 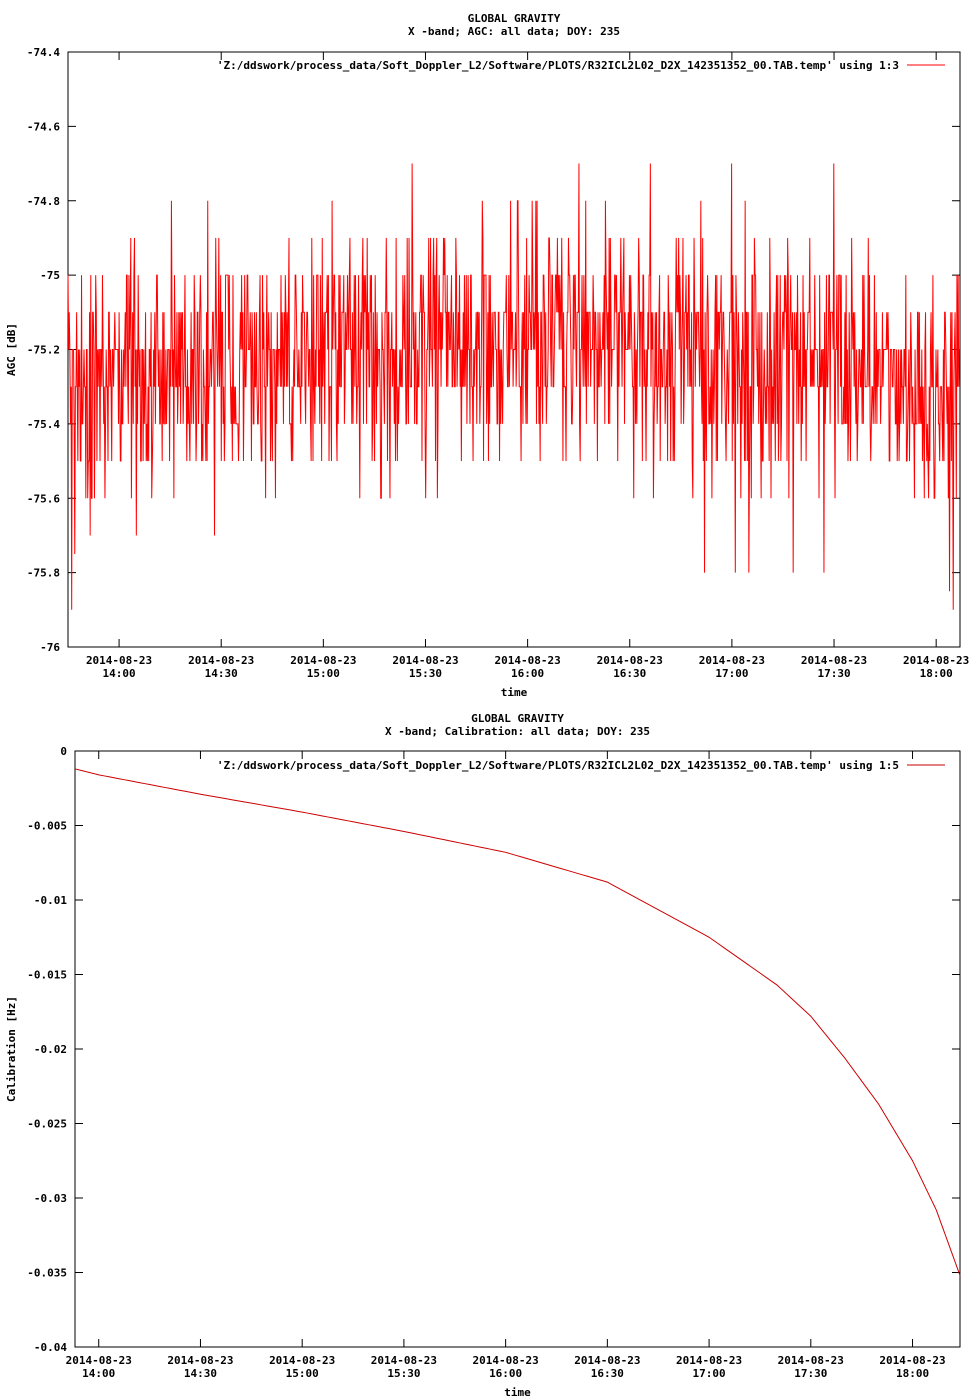 I want to click on chart-subtitle: X -band; Calibration: all data; DOY: 235, so click(x=517, y=731).